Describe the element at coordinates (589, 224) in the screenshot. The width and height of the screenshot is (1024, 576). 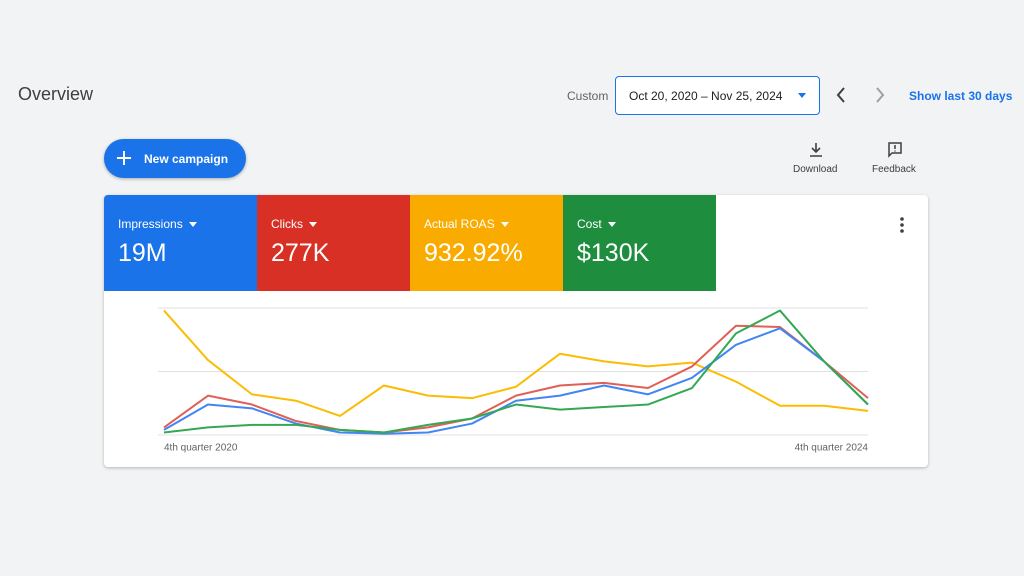
I see `metric-label-text: Cost` at that location.